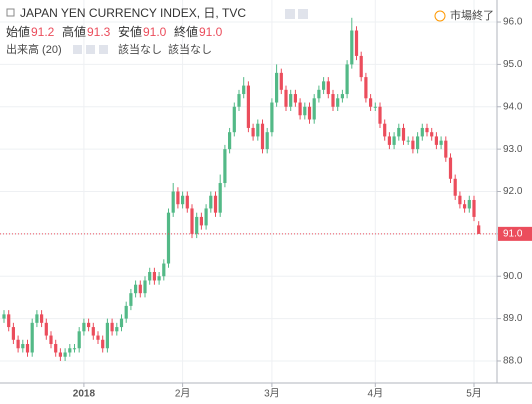 The height and width of the screenshot is (404, 532). I want to click on y-tick-label: 92.0, so click(513, 191).